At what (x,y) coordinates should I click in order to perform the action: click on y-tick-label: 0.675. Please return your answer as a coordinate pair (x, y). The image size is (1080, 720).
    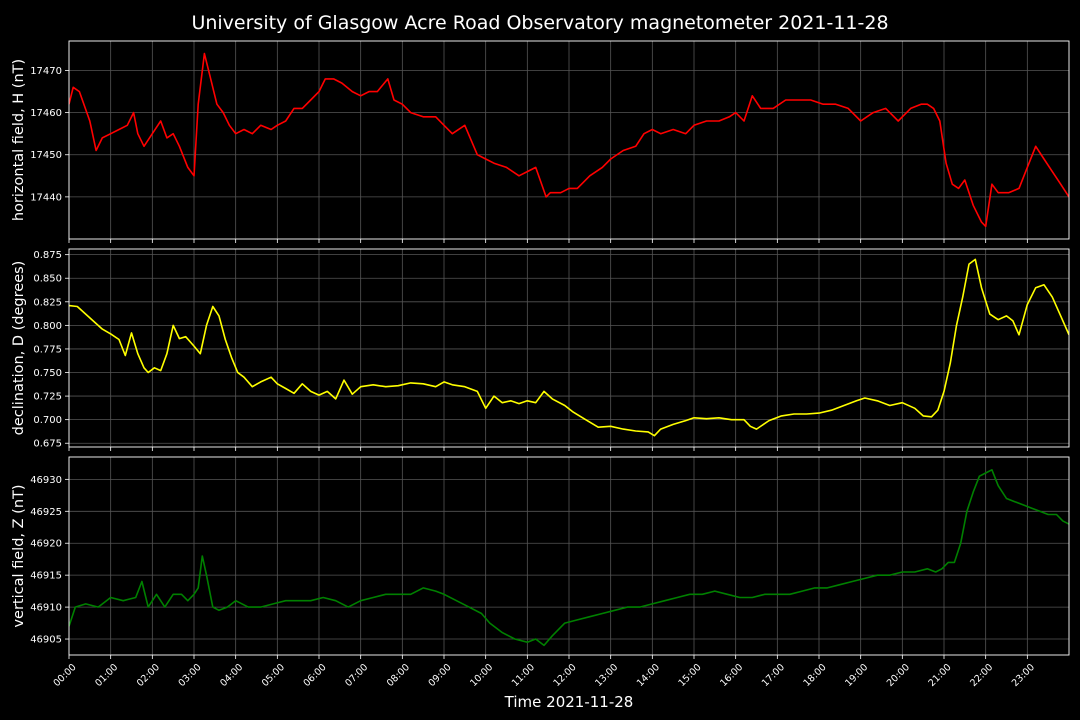
    Looking at the image, I should click on (47, 444).